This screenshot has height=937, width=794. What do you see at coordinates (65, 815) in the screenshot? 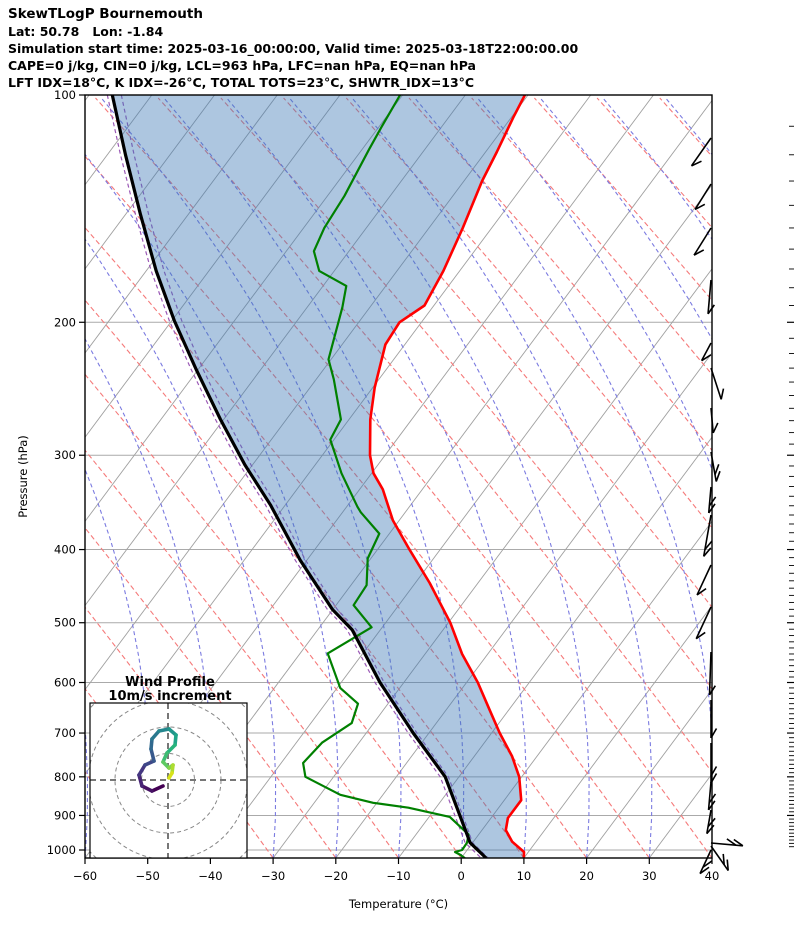
I see `y-tick-label: 900` at bounding box center [65, 815].